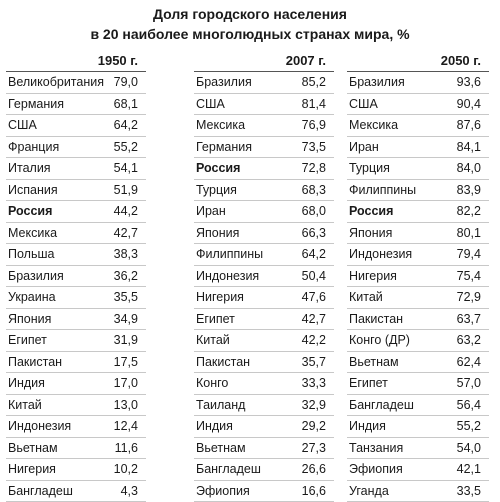 The height and width of the screenshot is (502, 500). What do you see at coordinates (76, 320) in the screenshot?
I see `table-row: Япония 34,9` at bounding box center [76, 320].